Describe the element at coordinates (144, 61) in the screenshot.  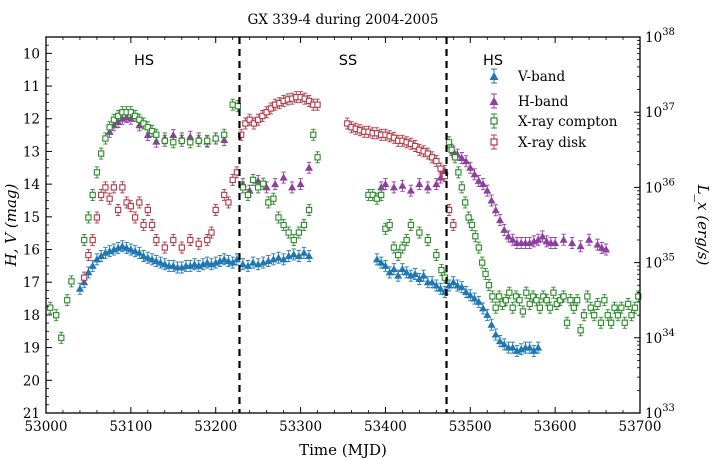
I see `state-label-1: HS` at that location.